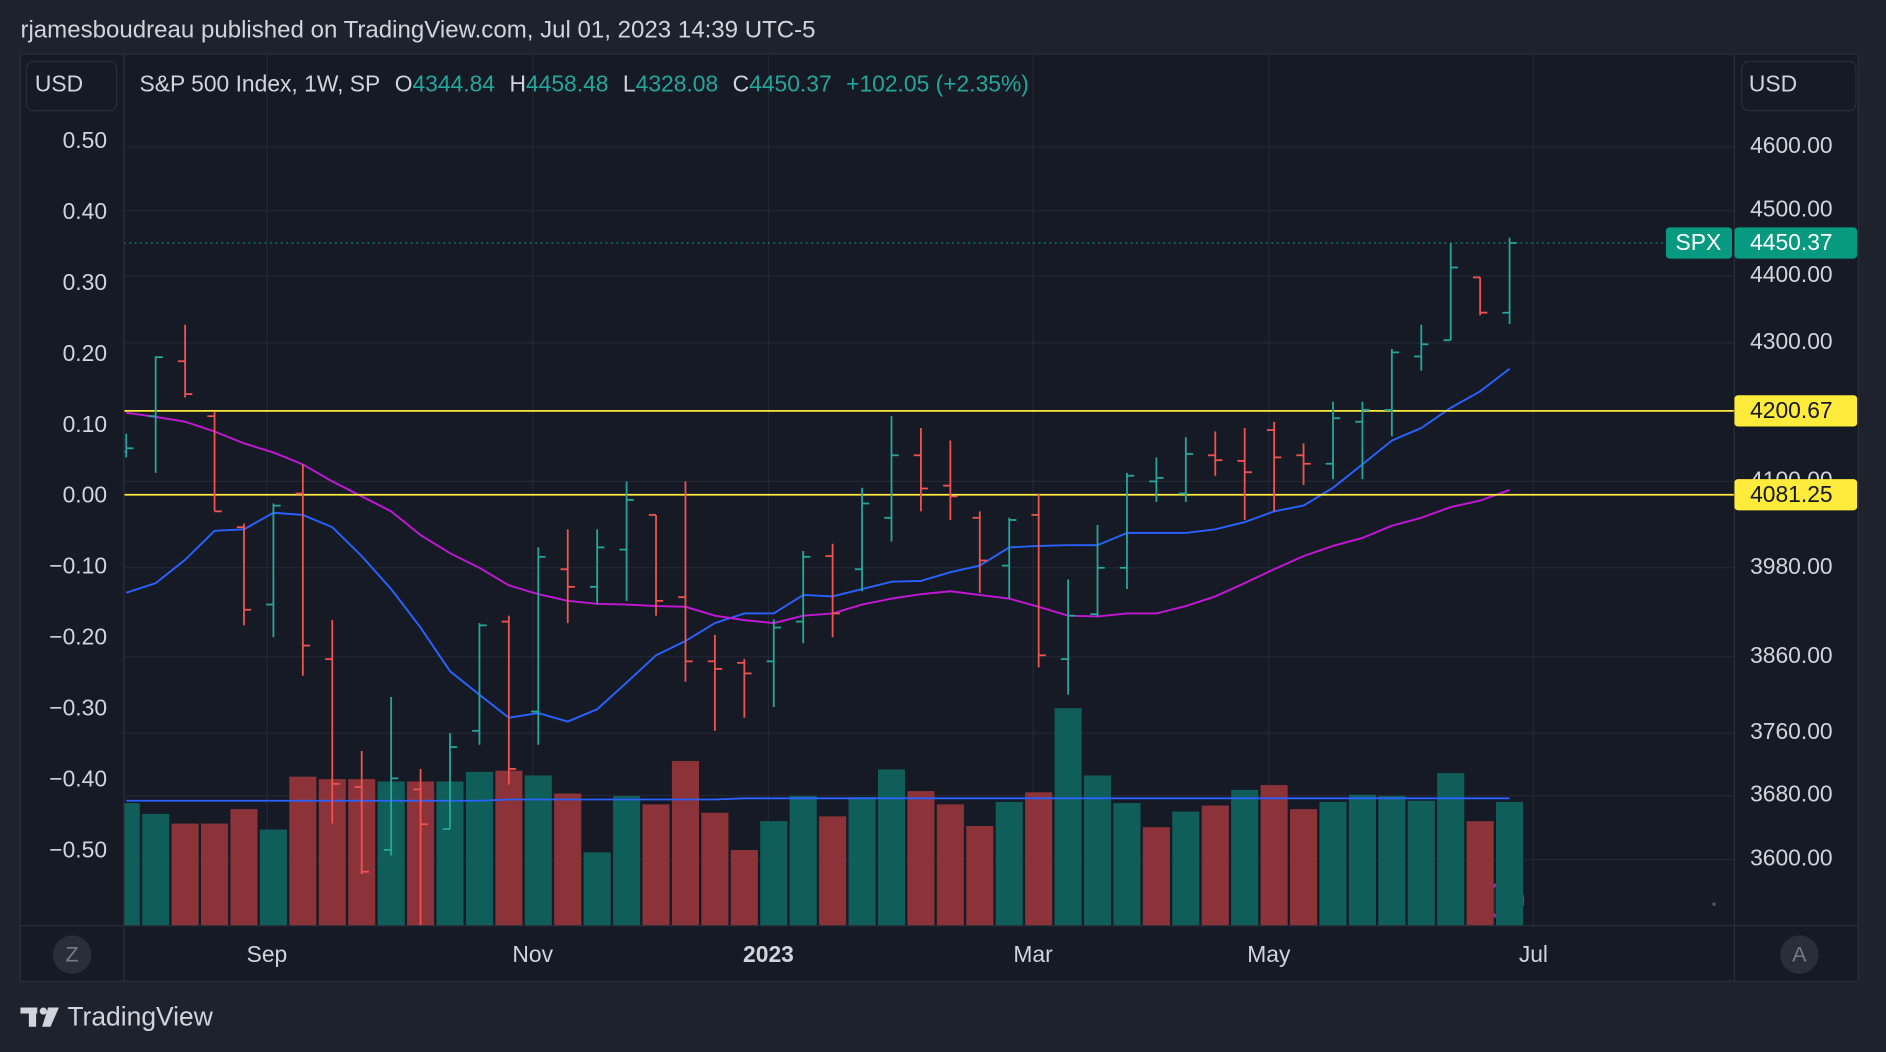  What do you see at coordinates (1791, 410) in the screenshot?
I see `price-label: 4200.67` at bounding box center [1791, 410].